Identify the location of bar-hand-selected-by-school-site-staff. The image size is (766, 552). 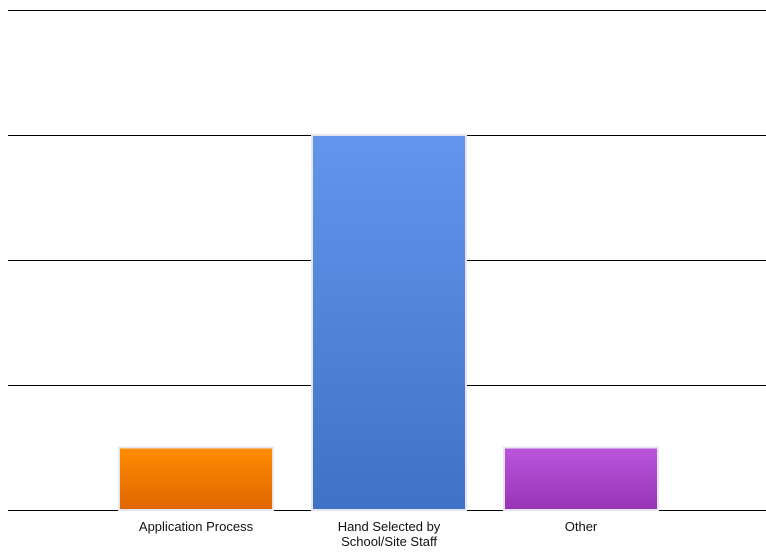
(389, 322).